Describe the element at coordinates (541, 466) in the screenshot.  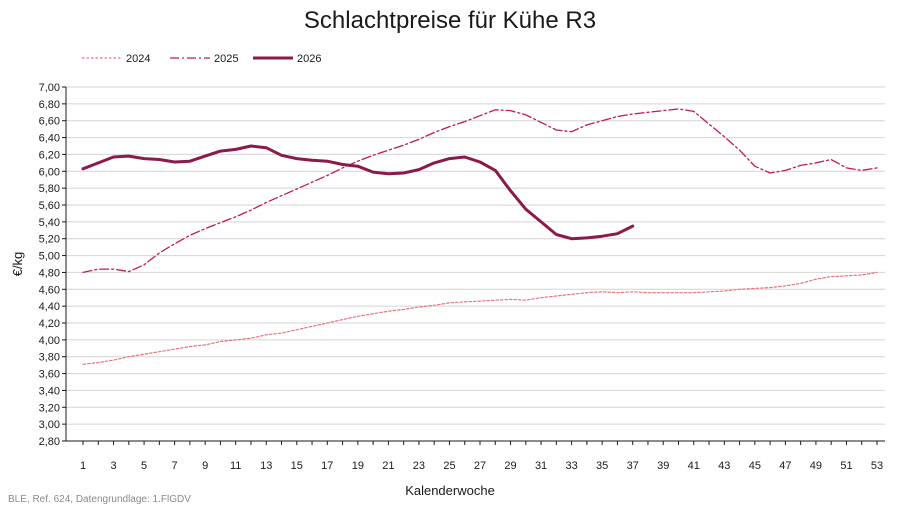
I see `x-tick-label: 31` at that location.